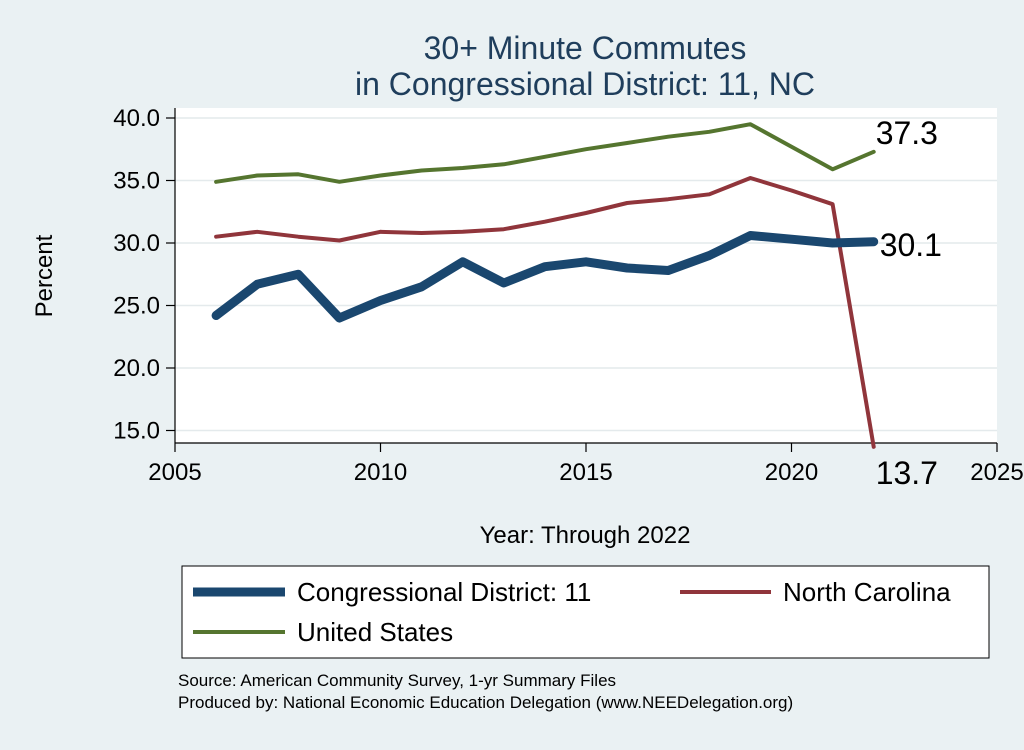 The image size is (1024, 750). I want to click on xtick-label-2025: 2025, so click(996, 472).